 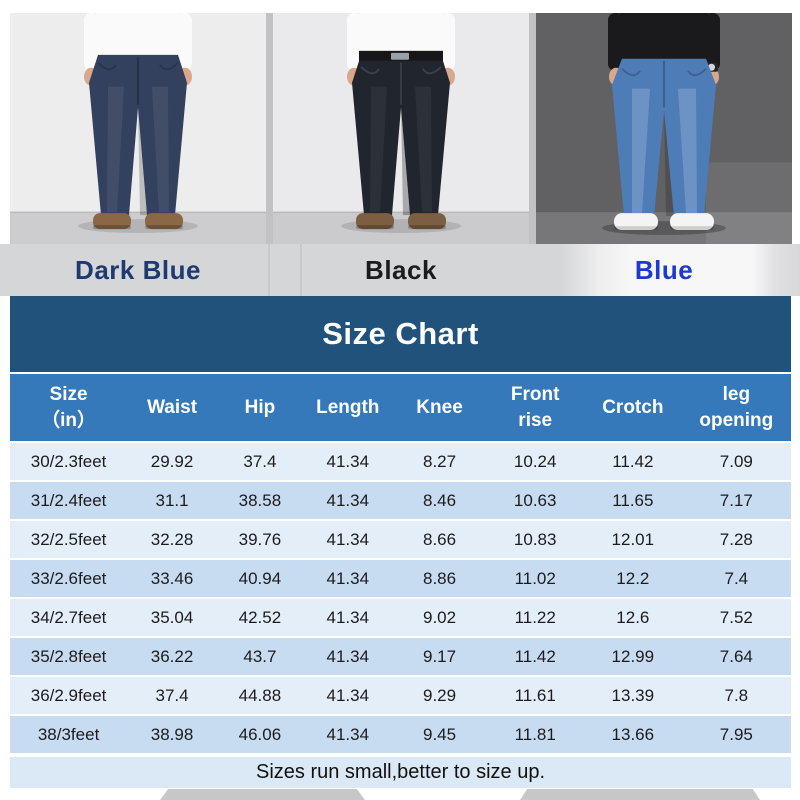 I want to click on cell: 11.65, so click(x=633, y=500).